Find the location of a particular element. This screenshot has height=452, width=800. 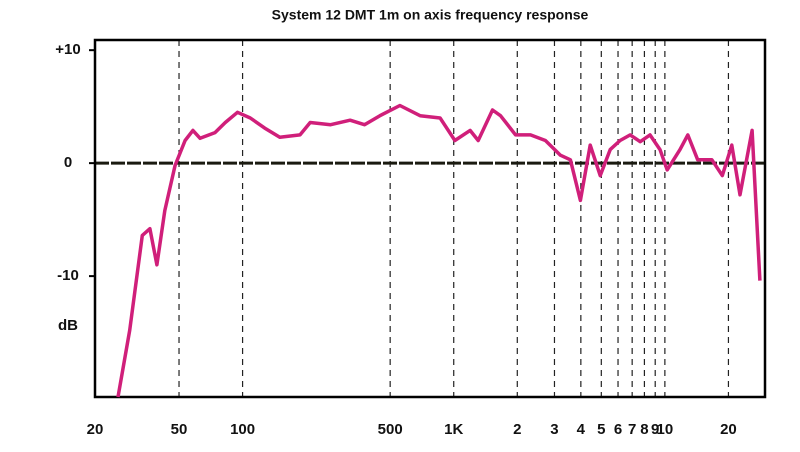

x-tick-label: 500 is located at coordinates (390, 429).